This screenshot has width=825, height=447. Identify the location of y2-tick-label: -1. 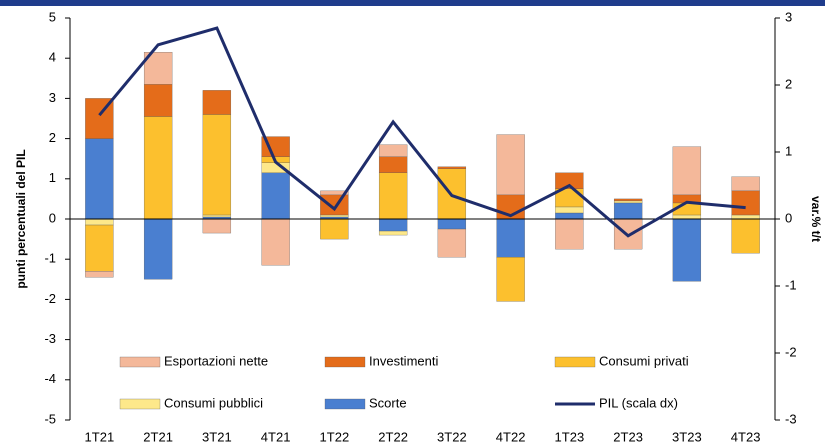
(791, 284).